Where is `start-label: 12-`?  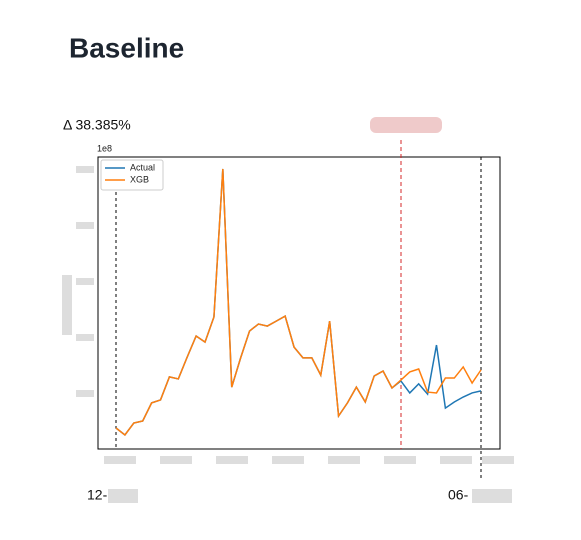
start-label: 12- is located at coordinates (97, 495).